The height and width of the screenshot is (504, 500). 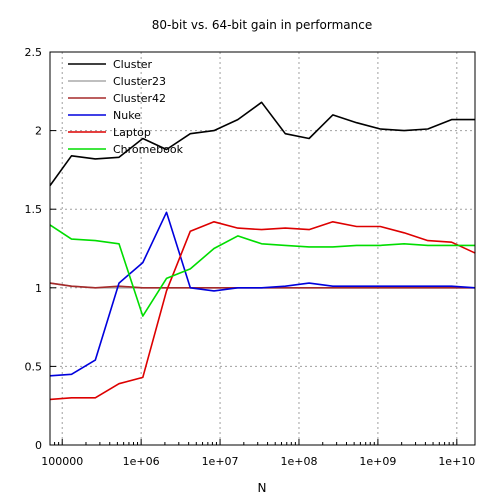 What do you see at coordinates (220, 461) in the screenshot?
I see `x-tick-label: 1e+07` at bounding box center [220, 461].